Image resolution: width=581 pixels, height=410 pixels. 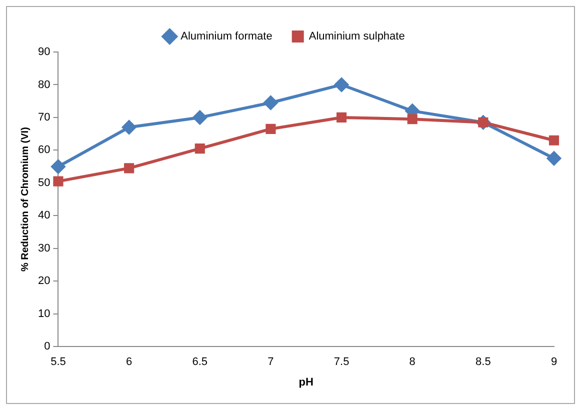 What do you see at coordinates (44, 52) in the screenshot?
I see `y-tick-label: 90` at bounding box center [44, 52].